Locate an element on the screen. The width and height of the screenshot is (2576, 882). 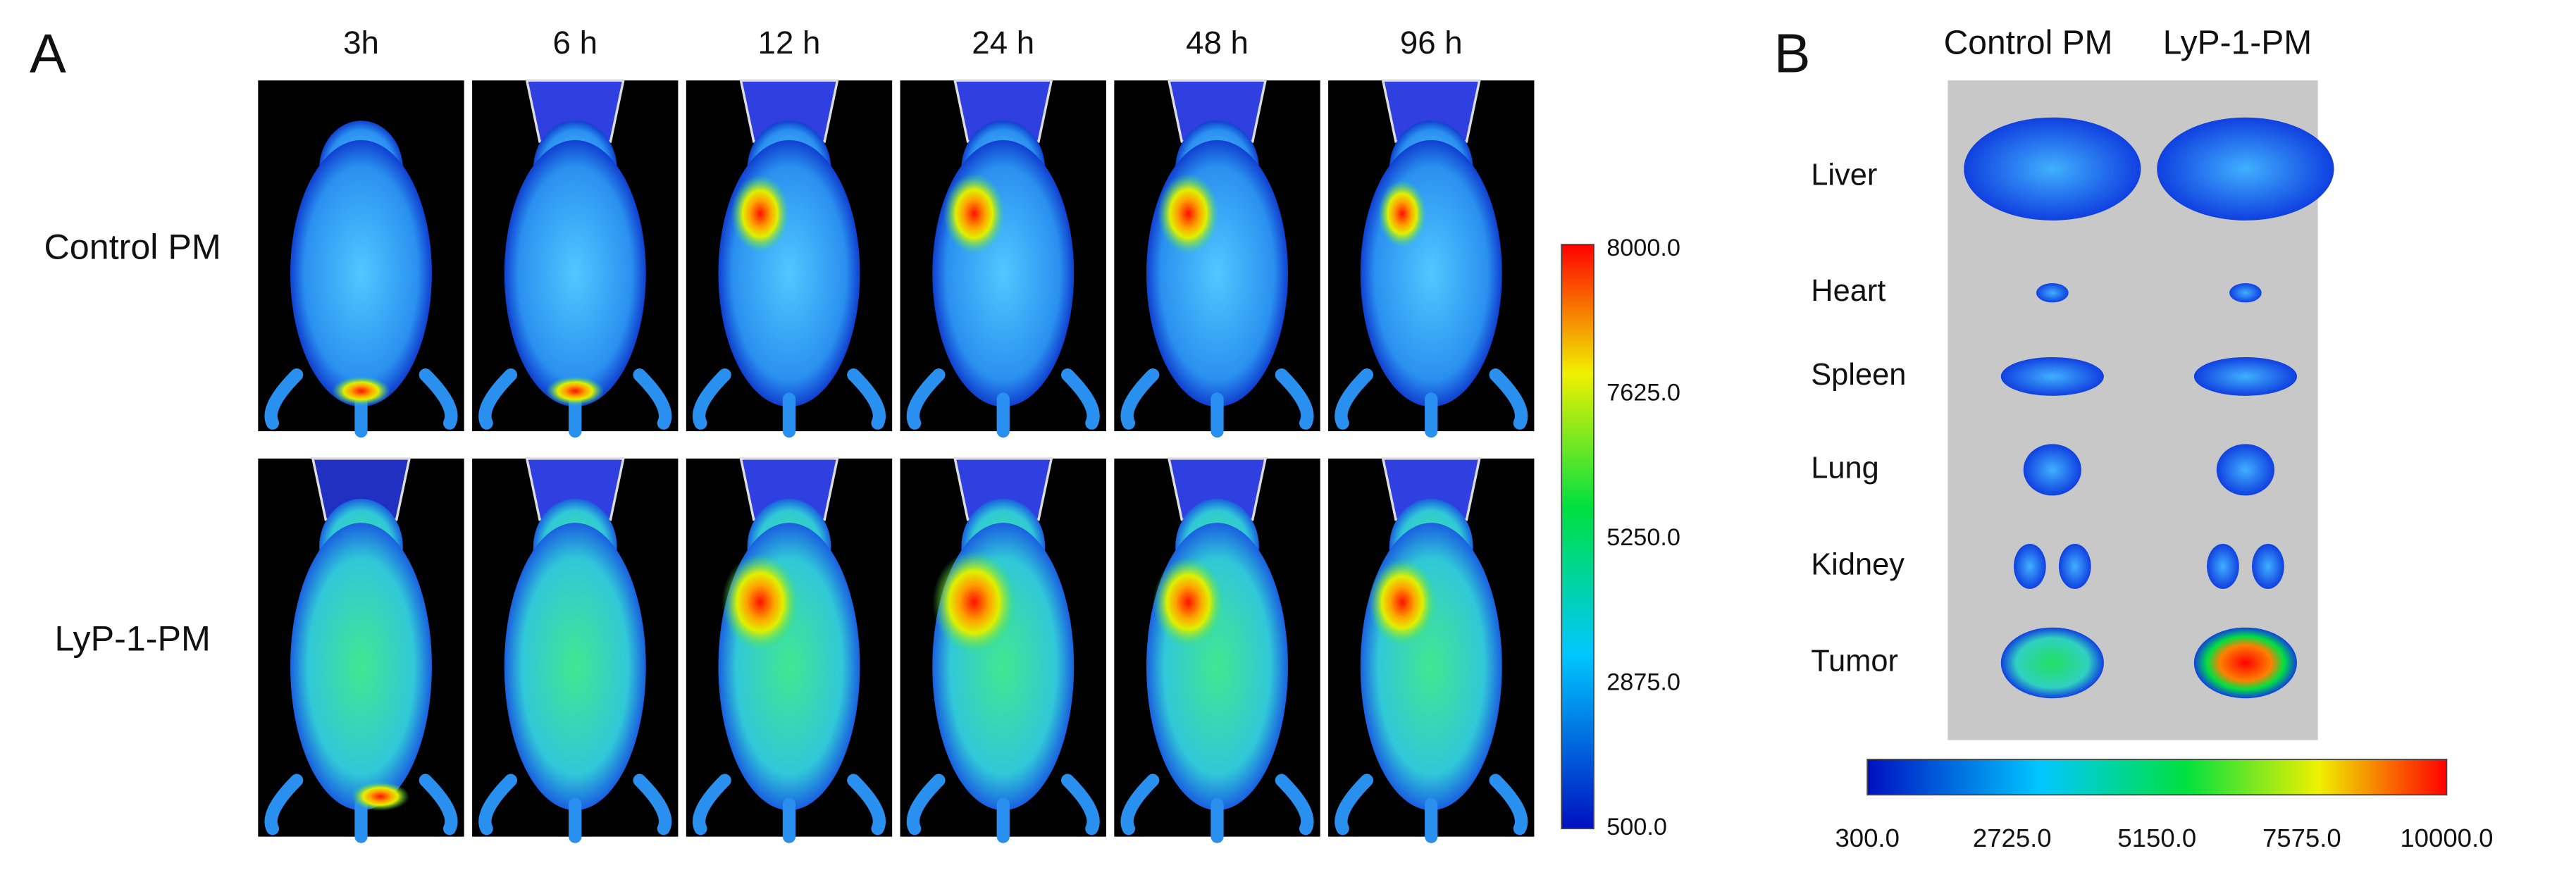
panel-label: B is located at coordinates (1792, 54).